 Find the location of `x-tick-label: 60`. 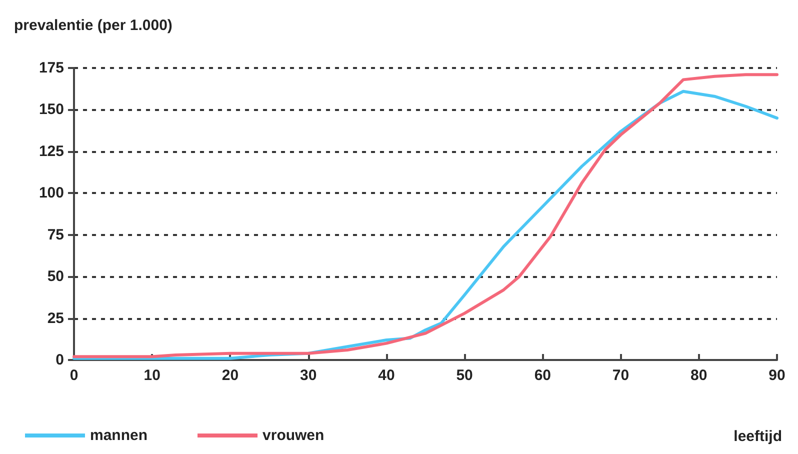

x-tick-label: 60 is located at coordinates (543, 375).